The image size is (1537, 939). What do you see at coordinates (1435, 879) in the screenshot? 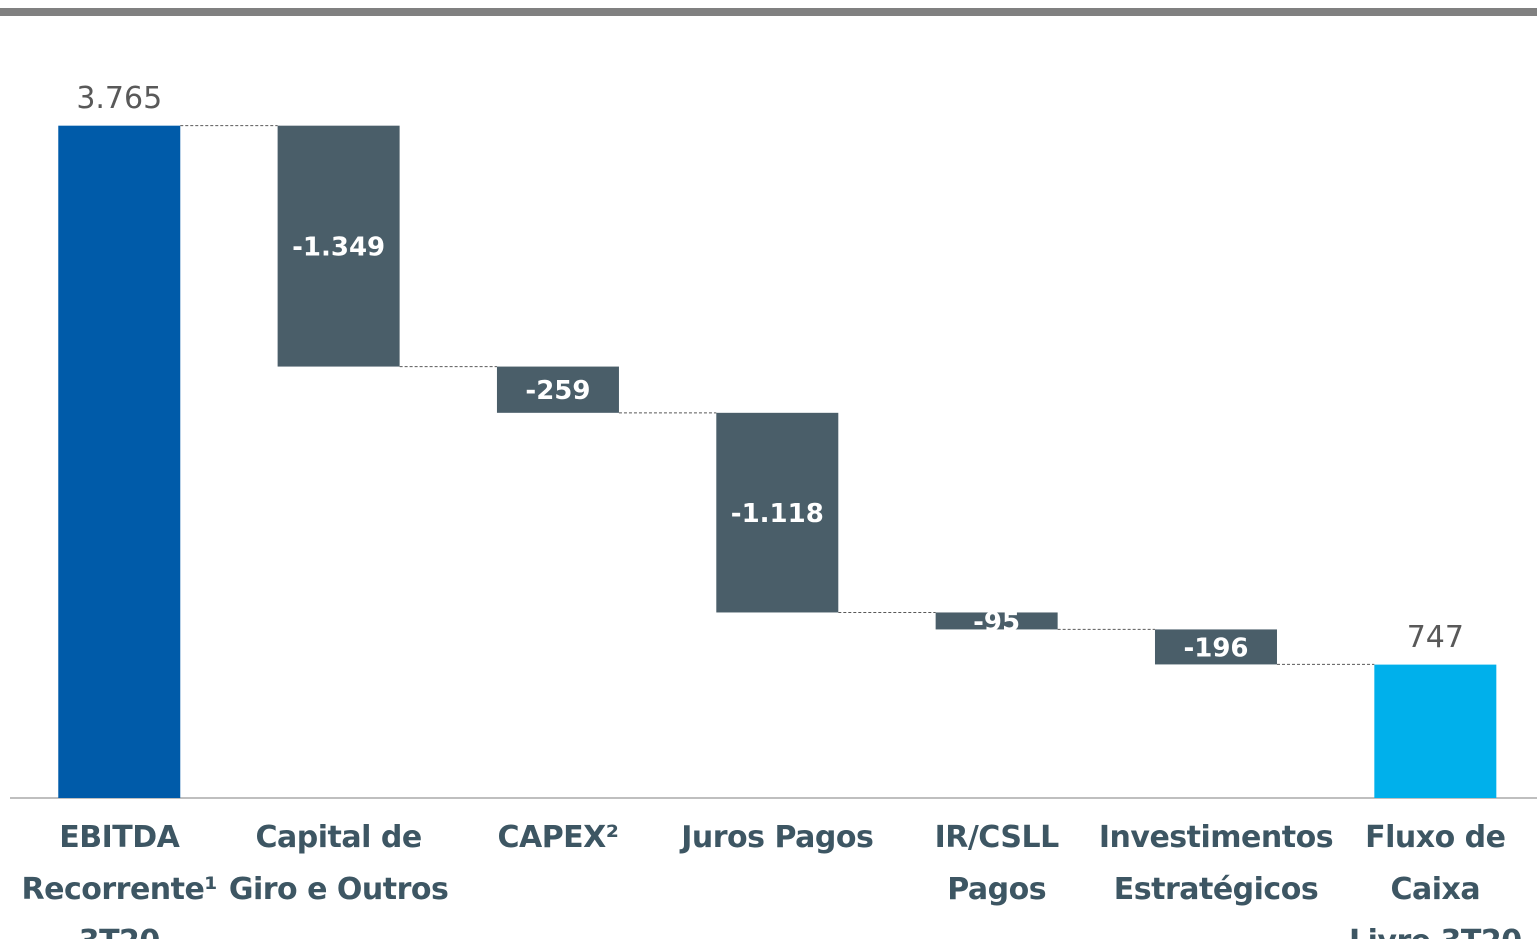
I see `x-tick-label: Fluxo de Caixa Livre 3T20` at bounding box center [1435, 879].